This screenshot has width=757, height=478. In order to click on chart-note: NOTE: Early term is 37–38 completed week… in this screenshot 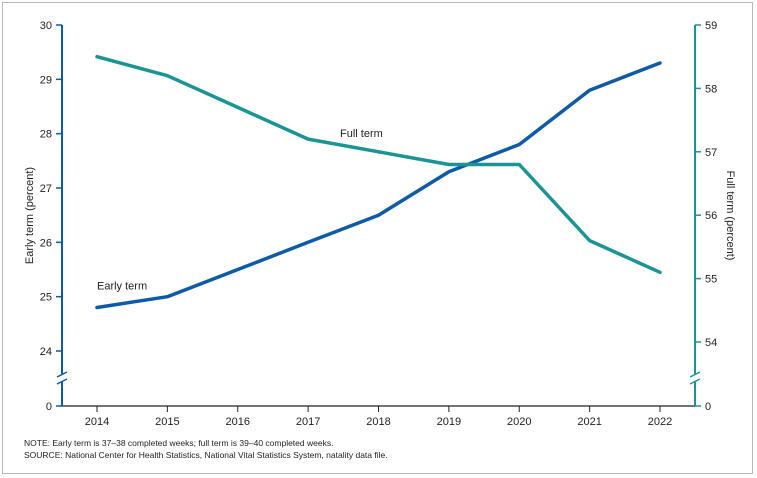, I will do `click(179, 443)`.